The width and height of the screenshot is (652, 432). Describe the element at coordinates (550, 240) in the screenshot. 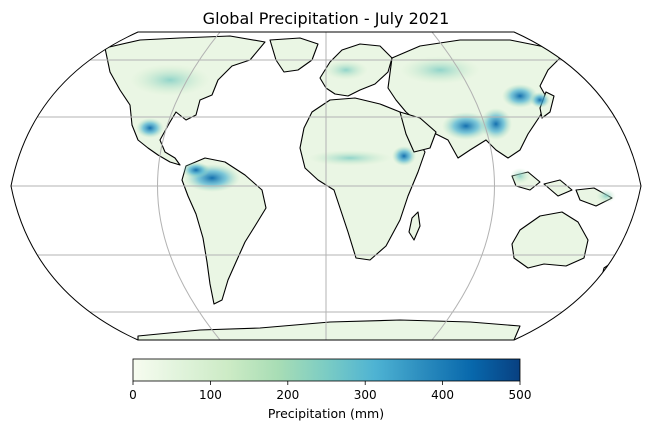

I see `land-australia` at that location.